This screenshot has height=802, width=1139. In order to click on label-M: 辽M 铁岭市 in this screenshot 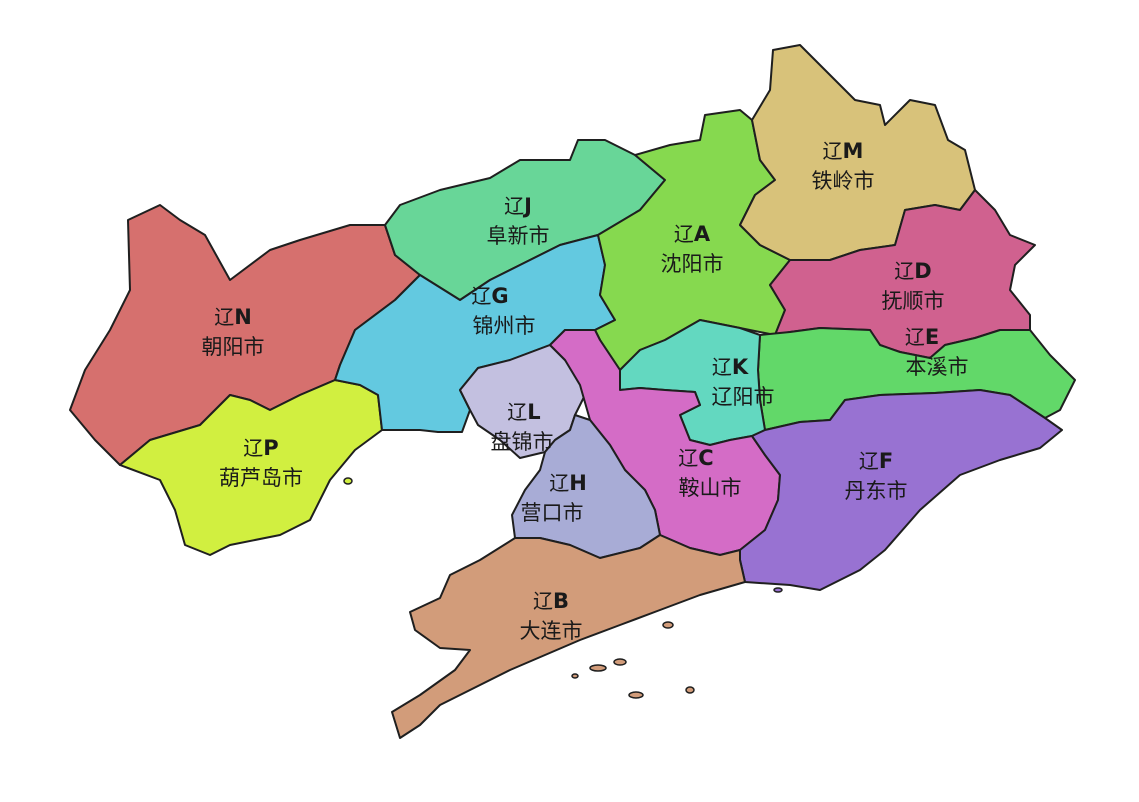, I will do `click(843, 166)`.